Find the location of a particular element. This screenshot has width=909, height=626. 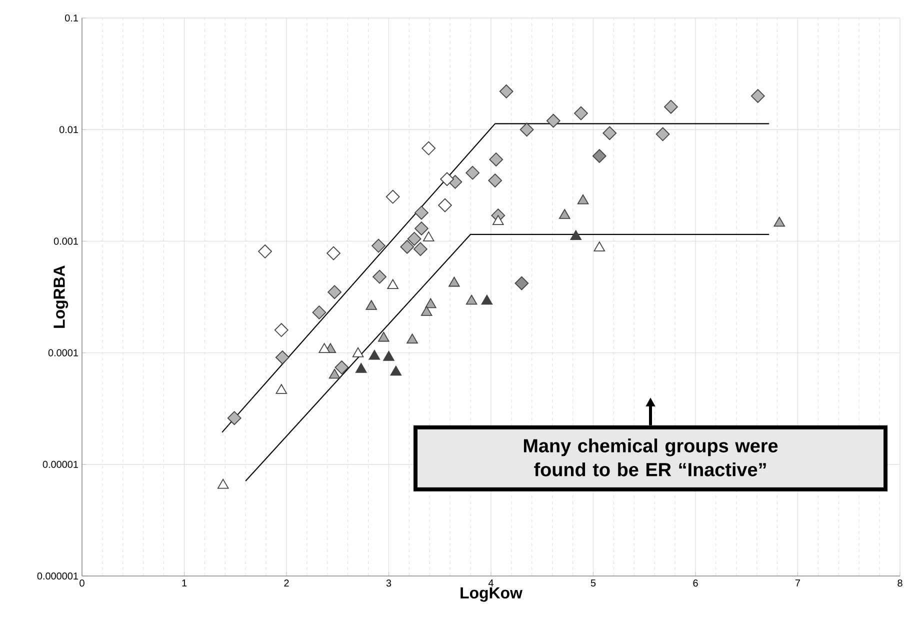

x-tick-label: 4 is located at coordinates (491, 583).